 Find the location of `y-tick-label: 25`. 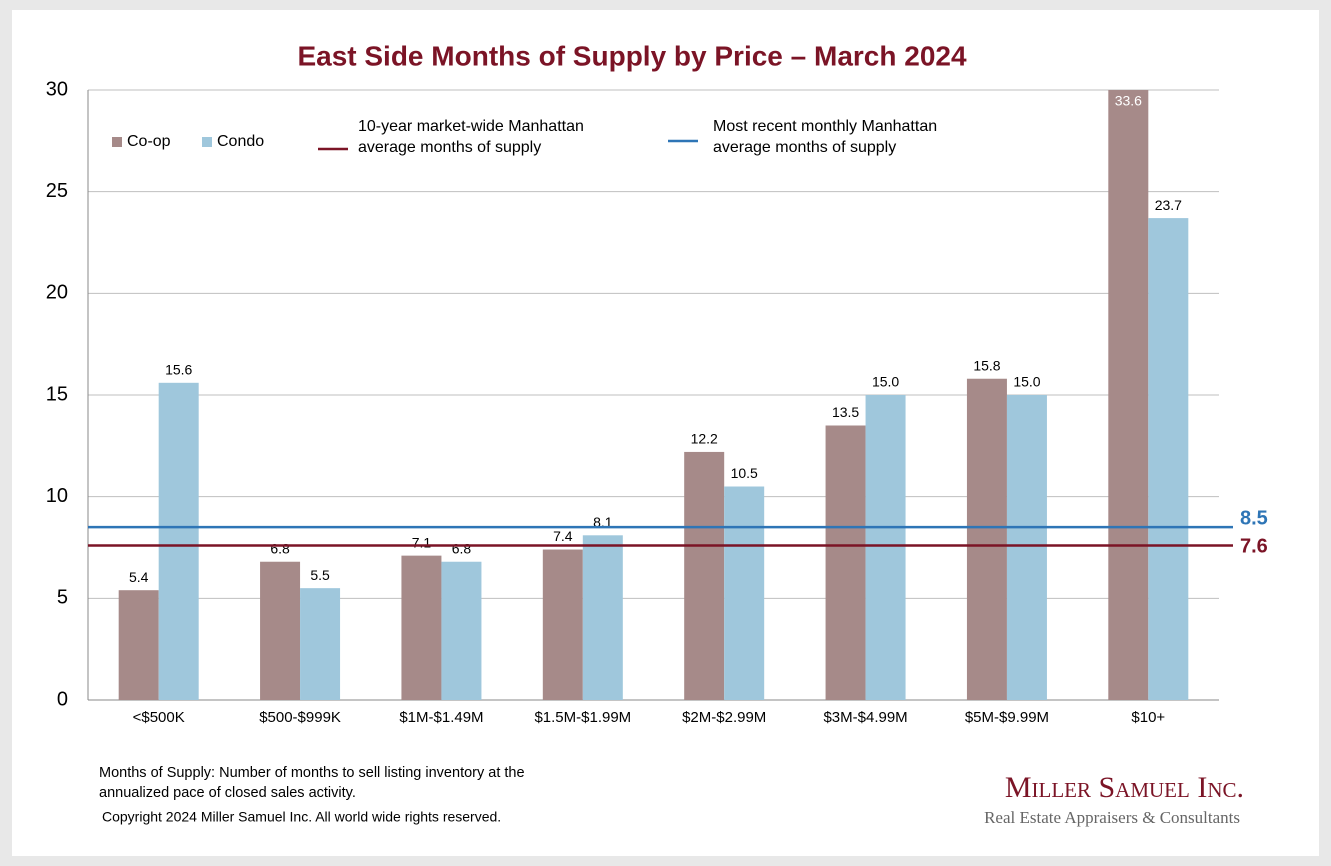

y-tick-label: 25 is located at coordinates (57, 191).